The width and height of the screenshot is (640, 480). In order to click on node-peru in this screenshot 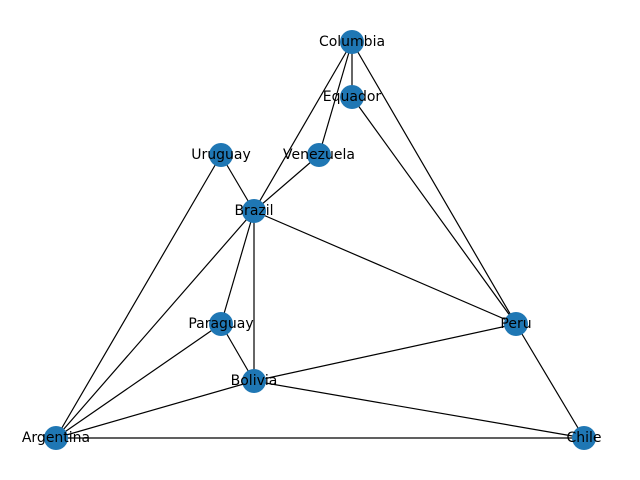, I will do `click(516, 324)`.